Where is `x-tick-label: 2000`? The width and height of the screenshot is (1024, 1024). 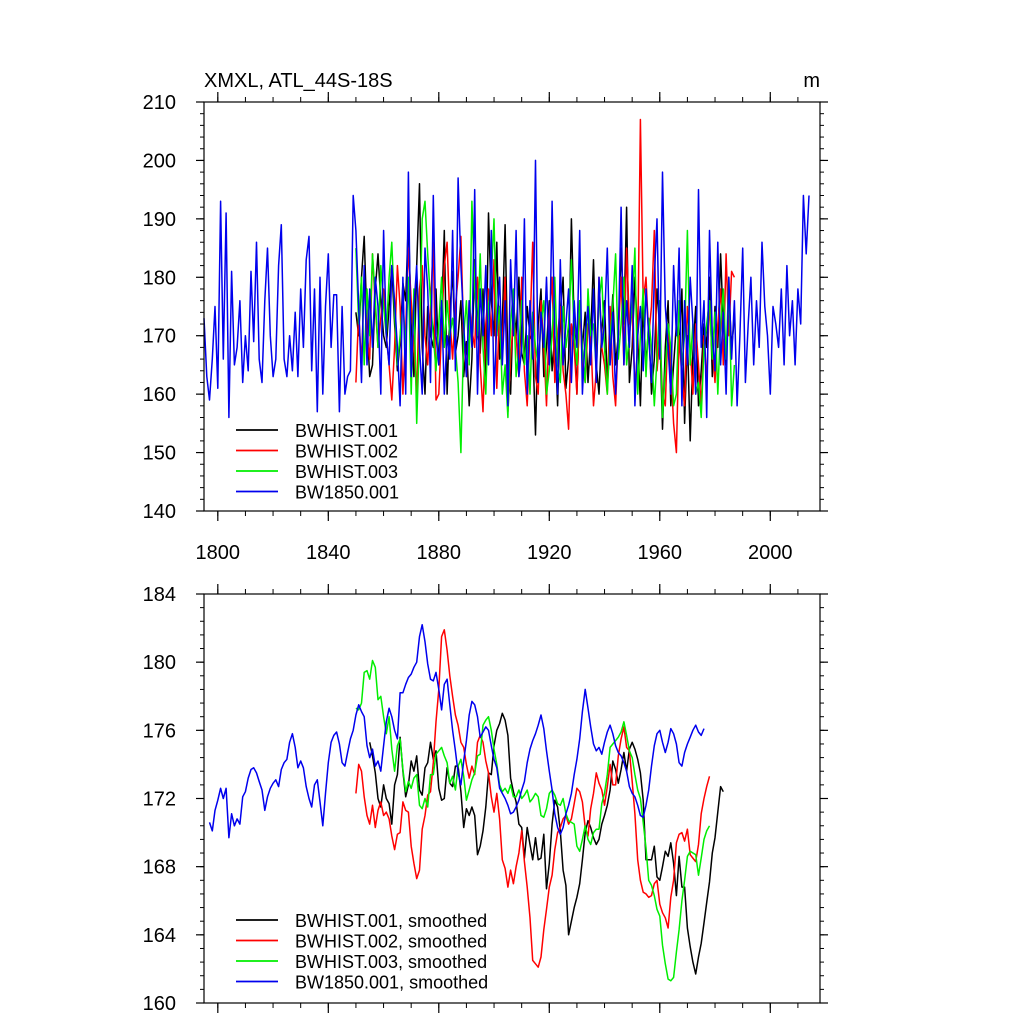 x-tick-label: 2000 is located at coordinates (770, 553).